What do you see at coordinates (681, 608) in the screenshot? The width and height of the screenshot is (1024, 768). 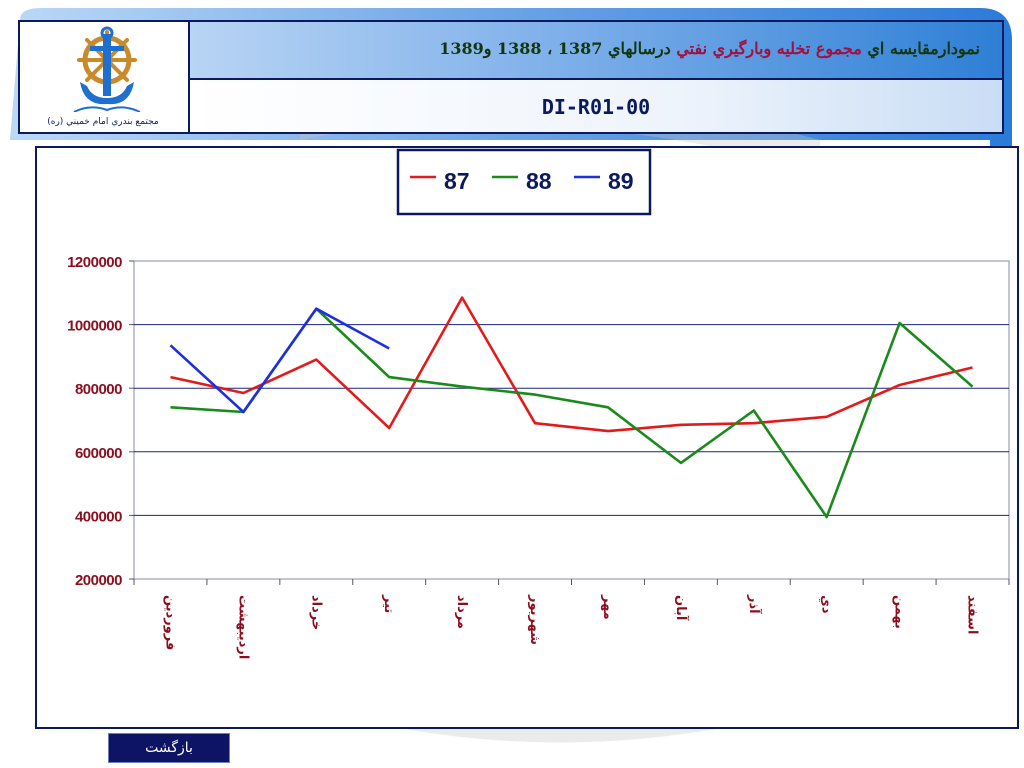 I see `x-tick-label: آبان` at bounding box center [681, 608].